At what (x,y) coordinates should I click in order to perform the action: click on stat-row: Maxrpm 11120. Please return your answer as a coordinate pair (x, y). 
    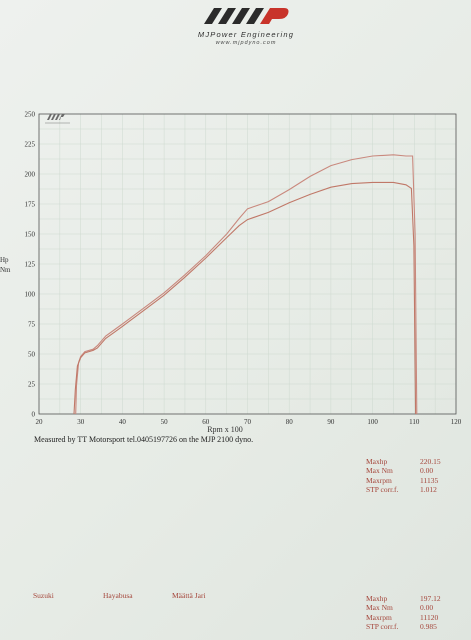
    Looking at the image, I should click on (416, 617).